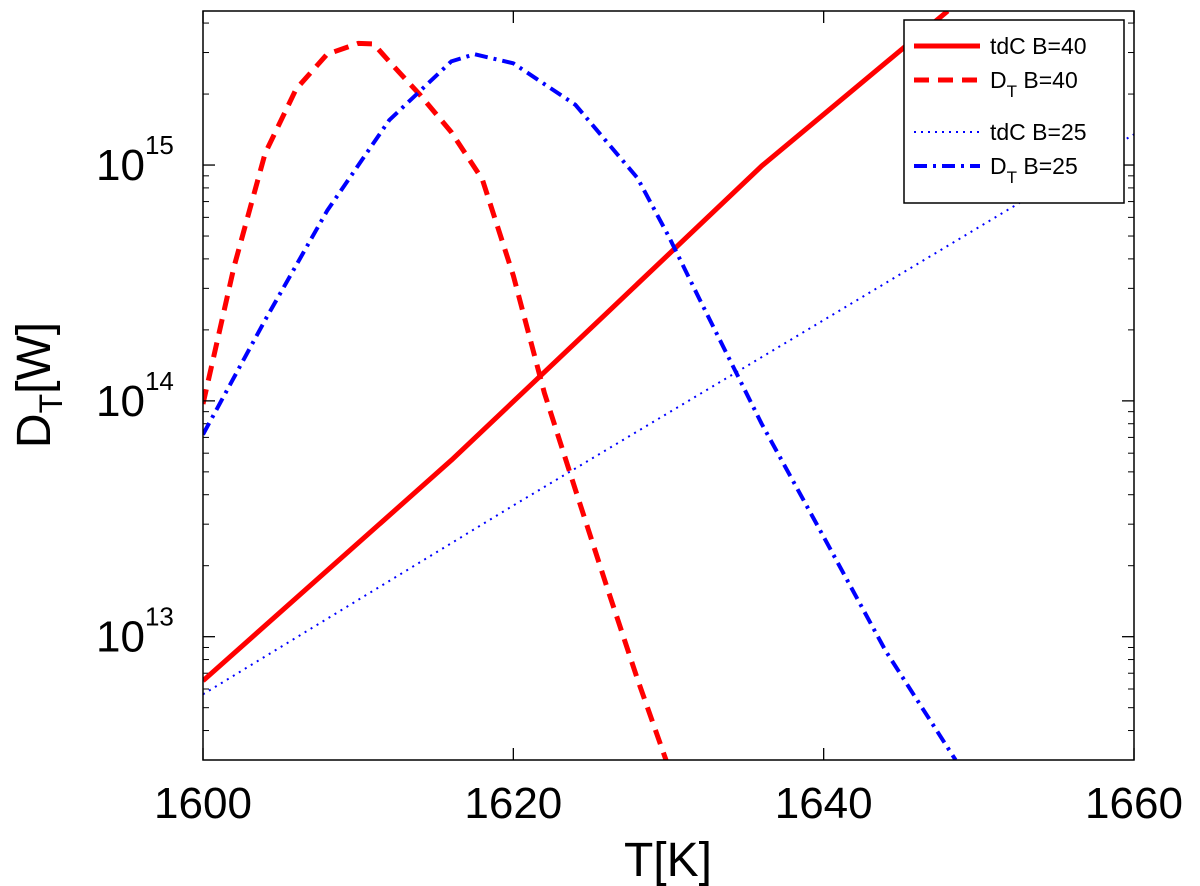 The width and height of the screenshot is (1200, 886). Describe the element at coordinates (824, 803) in the screenshot. I see `x-tick-label: 1640` at that location.